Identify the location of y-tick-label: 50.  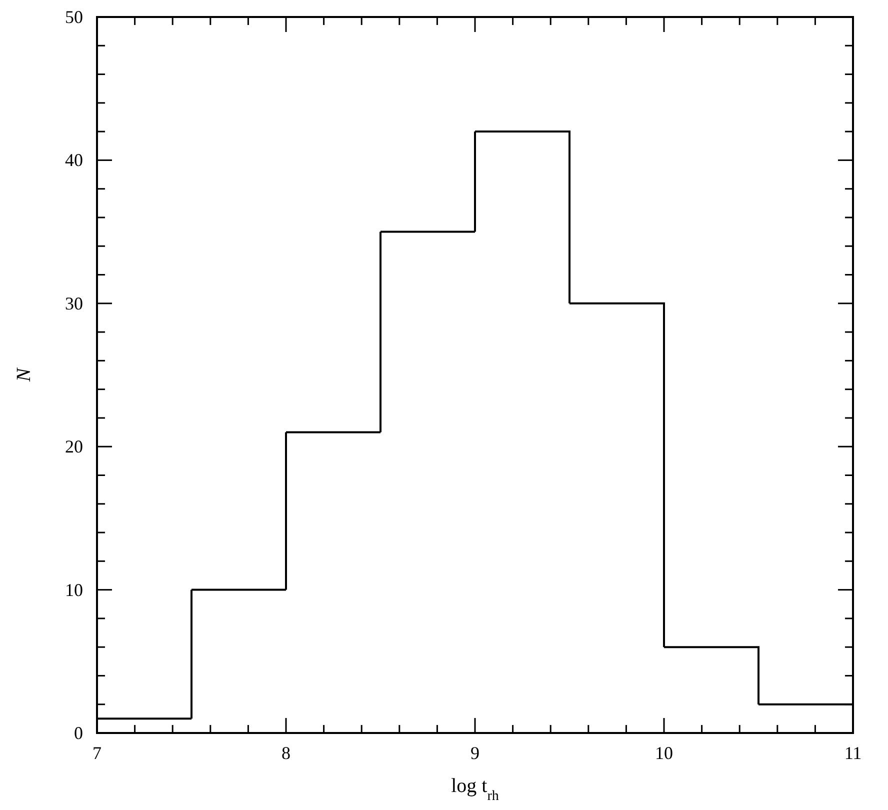
(74, 17).